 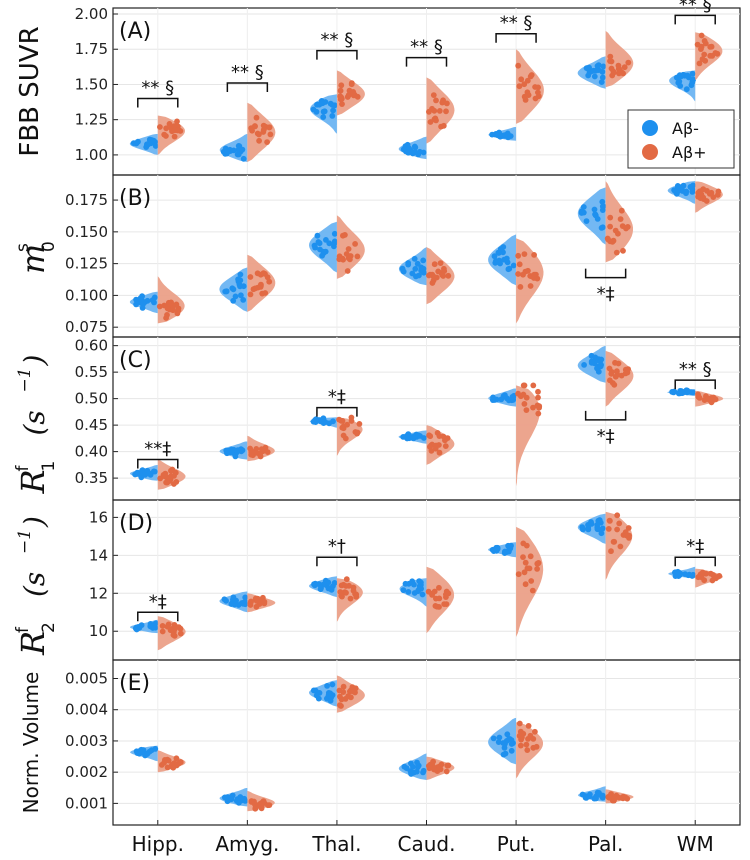 I want to click on significance-annotation: *‡, so click(x=695, y=551).